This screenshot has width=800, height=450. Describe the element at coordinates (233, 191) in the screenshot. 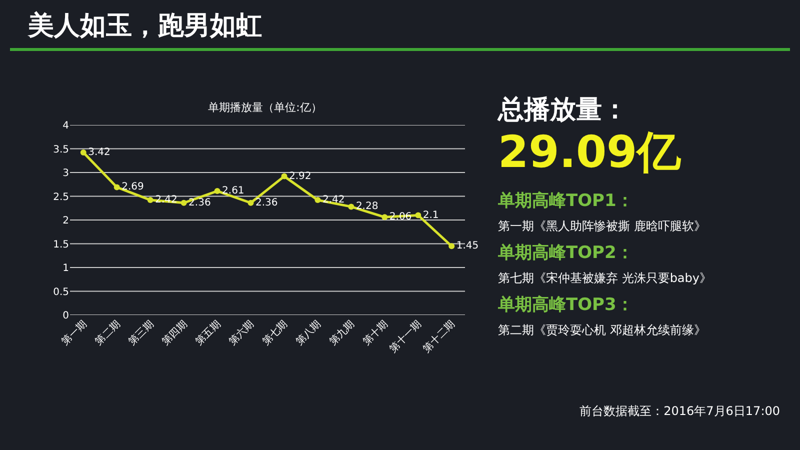

I see `data-label: 2.61` at that location.